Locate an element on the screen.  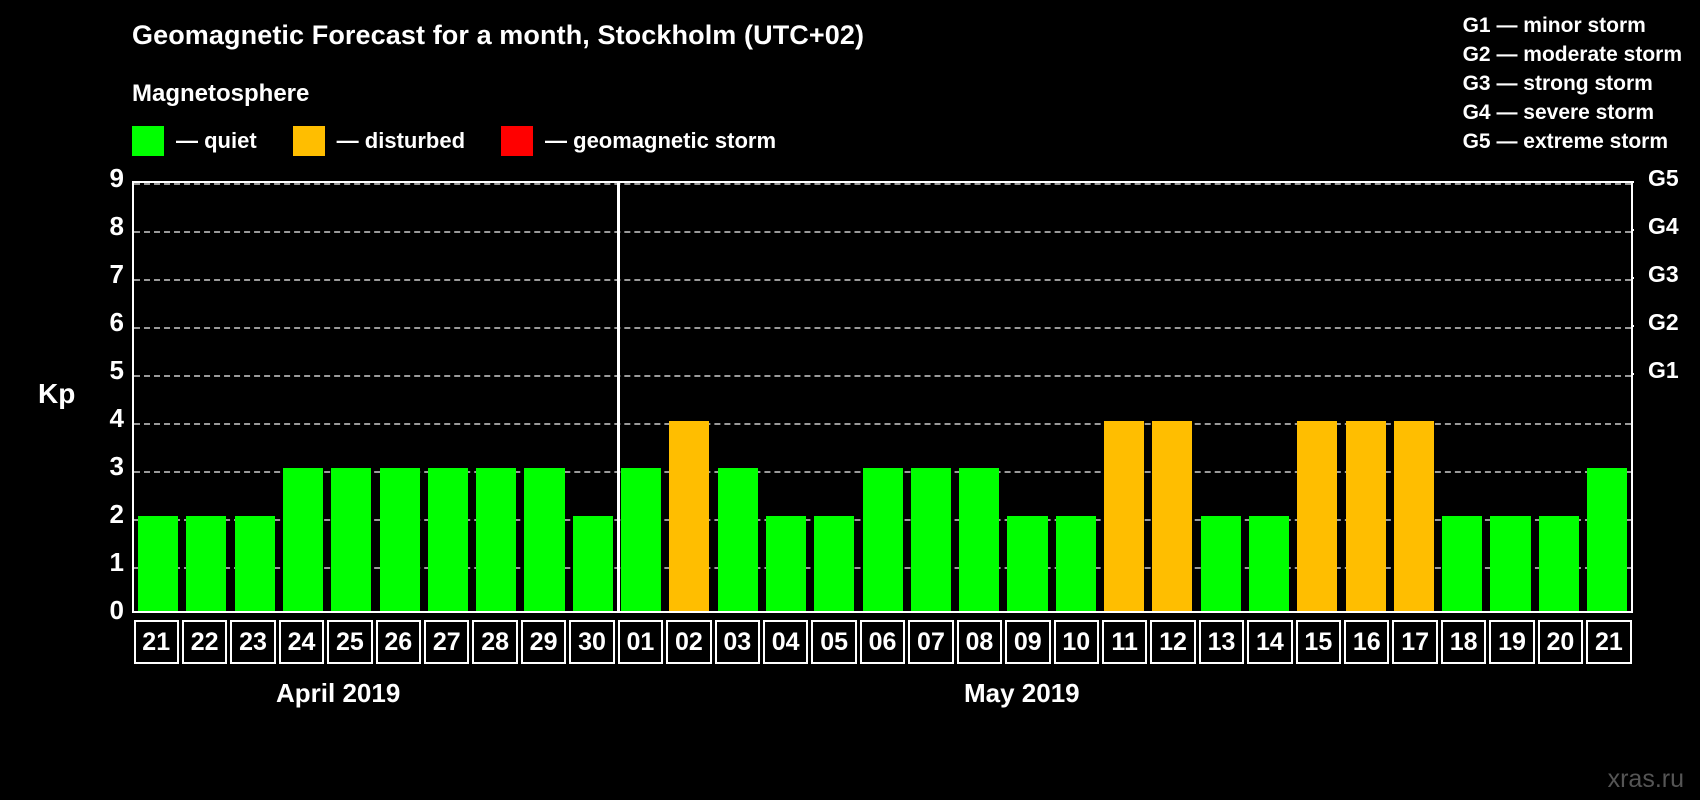
day-label-box: 22 is located at coordinates (204, 642).